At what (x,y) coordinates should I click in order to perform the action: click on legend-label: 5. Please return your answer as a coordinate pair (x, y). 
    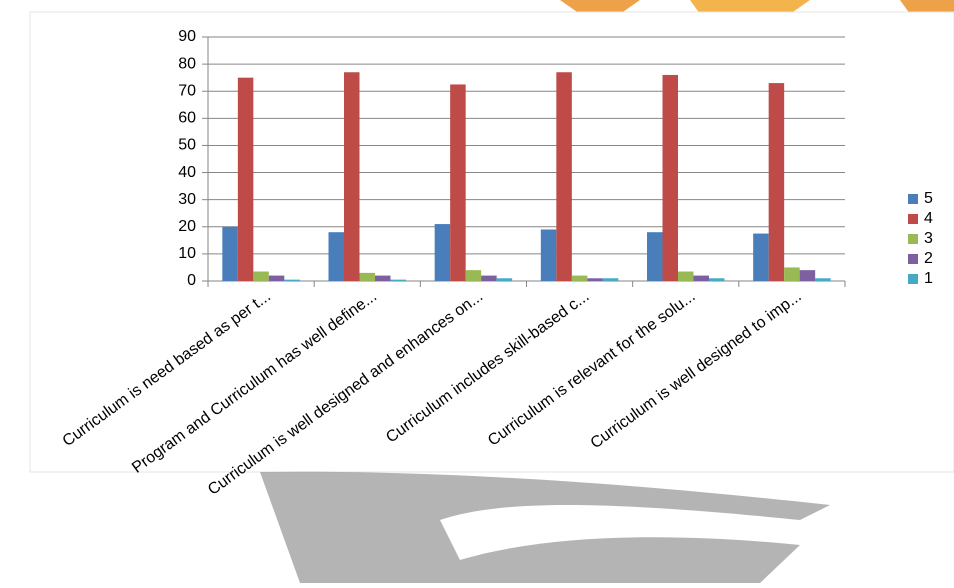
    Looking at the image, I should click on (928, 198).